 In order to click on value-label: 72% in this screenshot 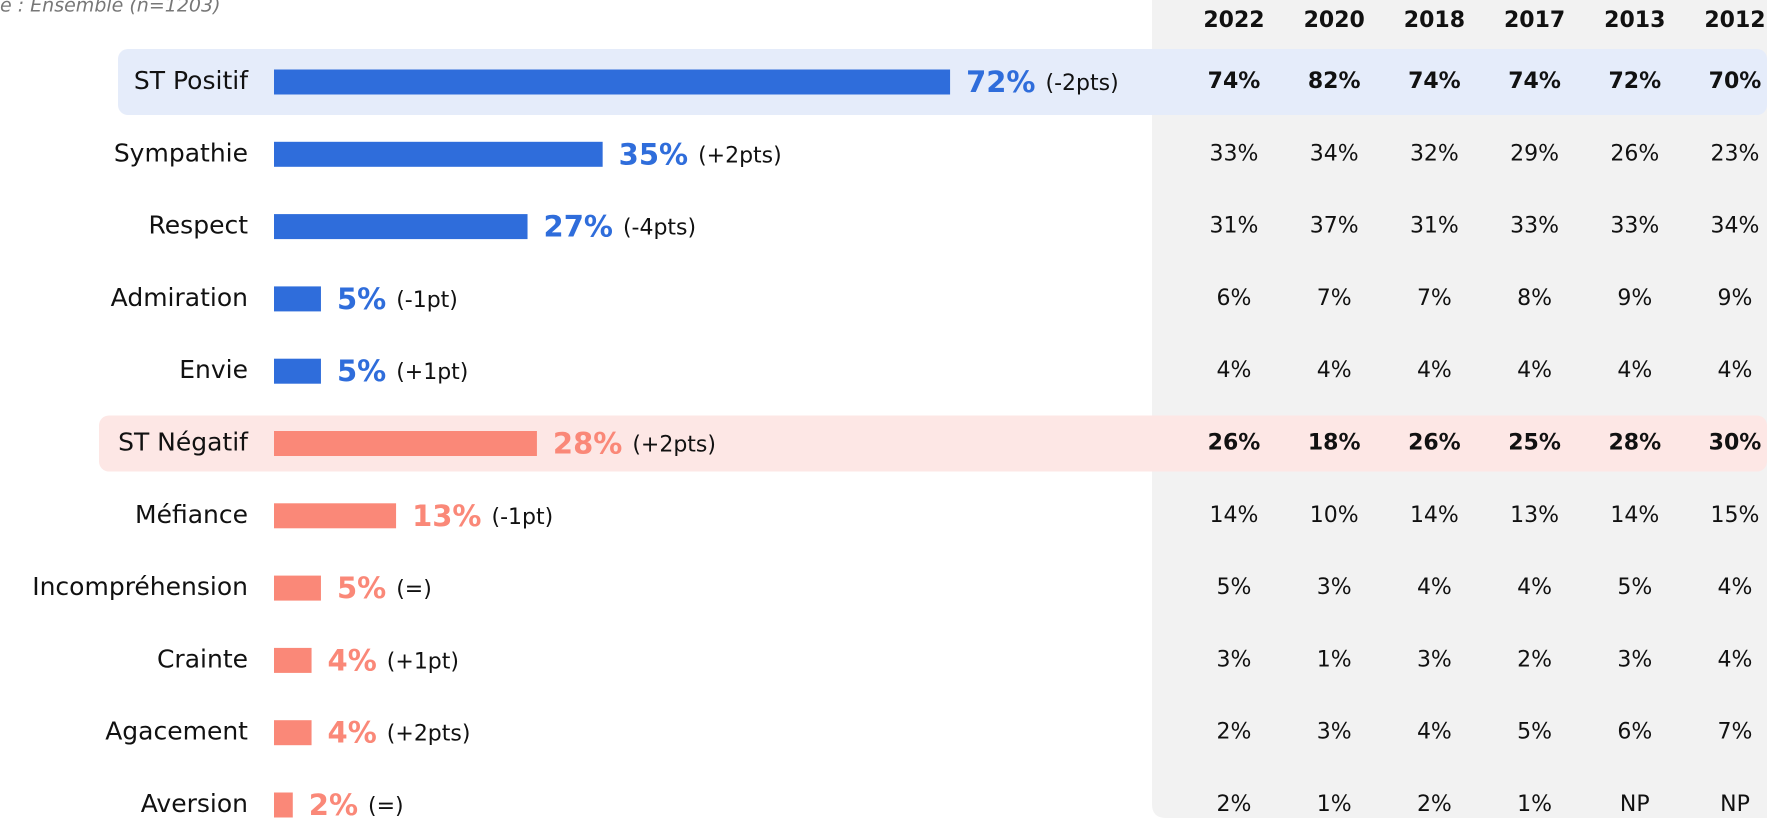, I will do `click(1000, 82)`.